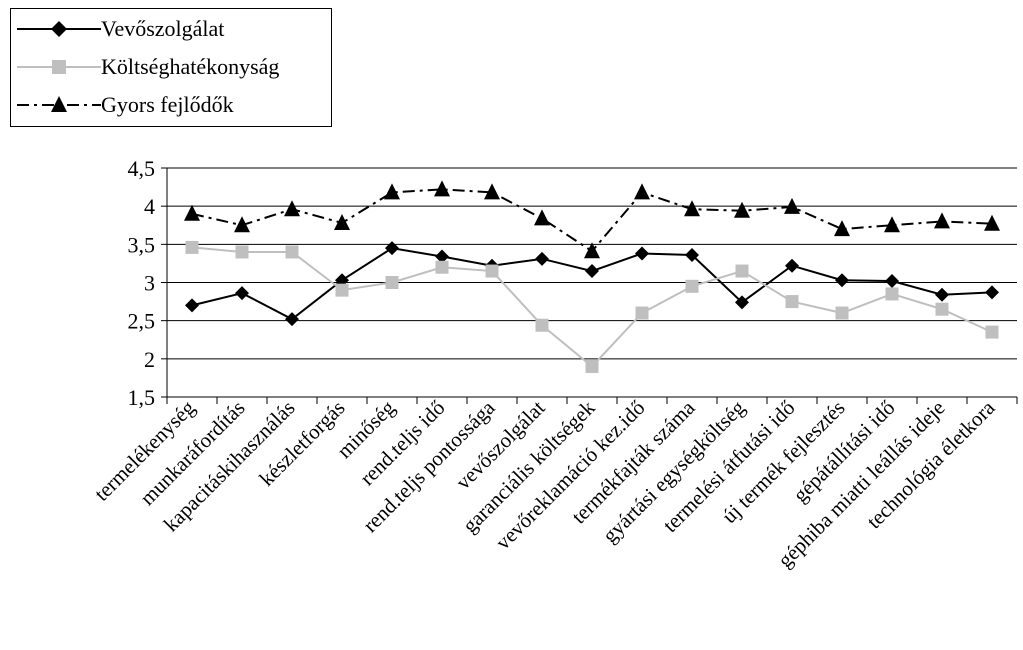  Describe the element at coordinates (142, 283) in the screenshot. I see `y-tick-labels: 1,5 2 2,5 3 3,5 4 4,5` at that location.